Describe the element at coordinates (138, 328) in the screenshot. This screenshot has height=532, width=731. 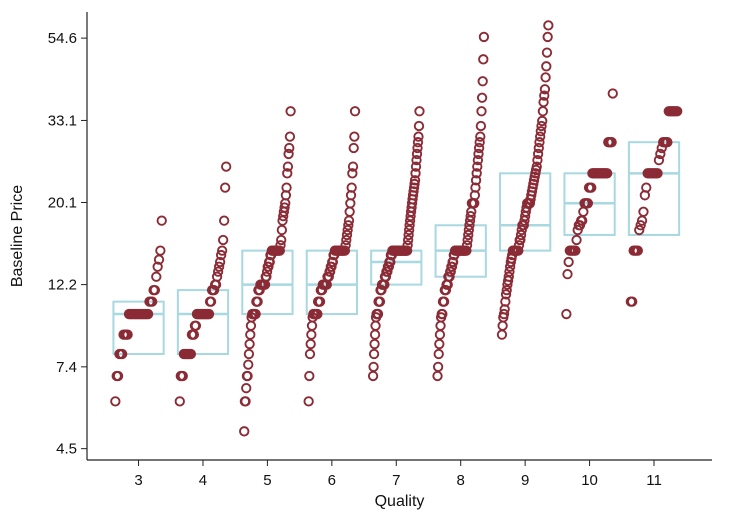
I see `box-q3` at that location.